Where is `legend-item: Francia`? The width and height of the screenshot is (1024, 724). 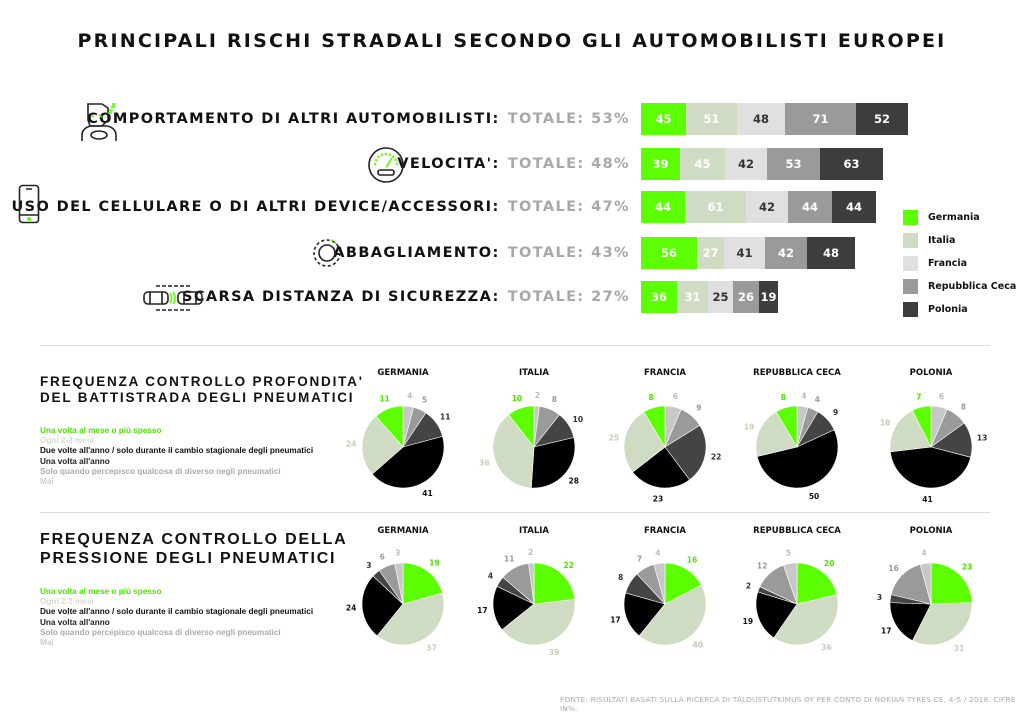
legend-item: Francia is located at coordinates (959, 263).